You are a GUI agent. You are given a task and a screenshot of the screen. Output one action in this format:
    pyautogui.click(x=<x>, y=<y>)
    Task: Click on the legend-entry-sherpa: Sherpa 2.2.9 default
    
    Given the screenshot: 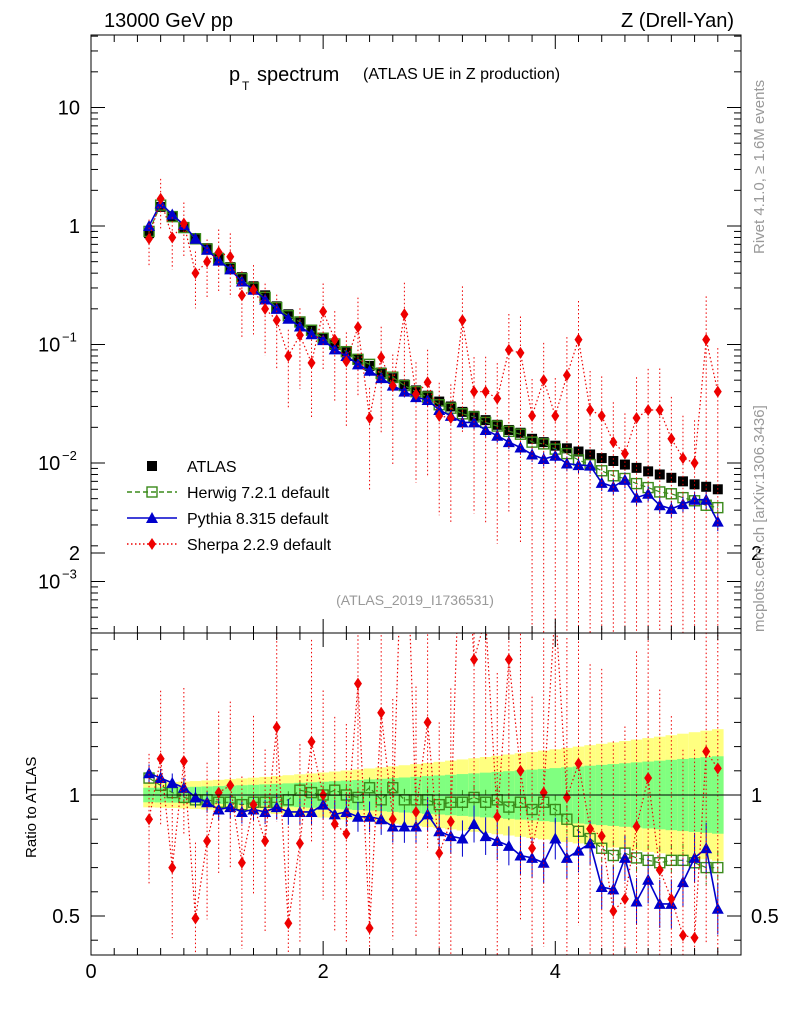 What is the action you would take?
    pyautogui.click(x=229, y=545)
    